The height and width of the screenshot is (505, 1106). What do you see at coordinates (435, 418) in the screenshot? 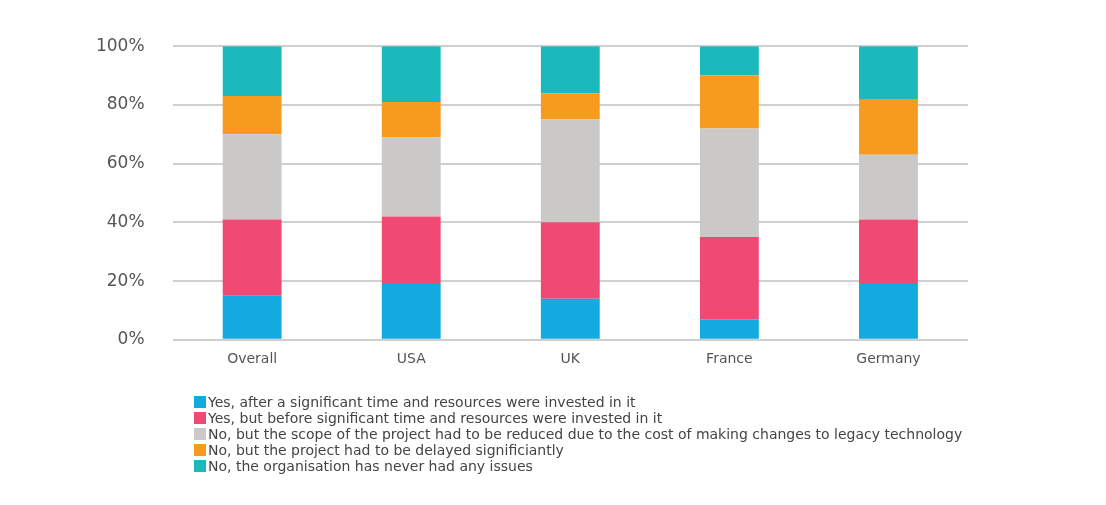
I see `legend-label: Yes, but before significant time and resources were invested in it` at bounding box center [435, 418].